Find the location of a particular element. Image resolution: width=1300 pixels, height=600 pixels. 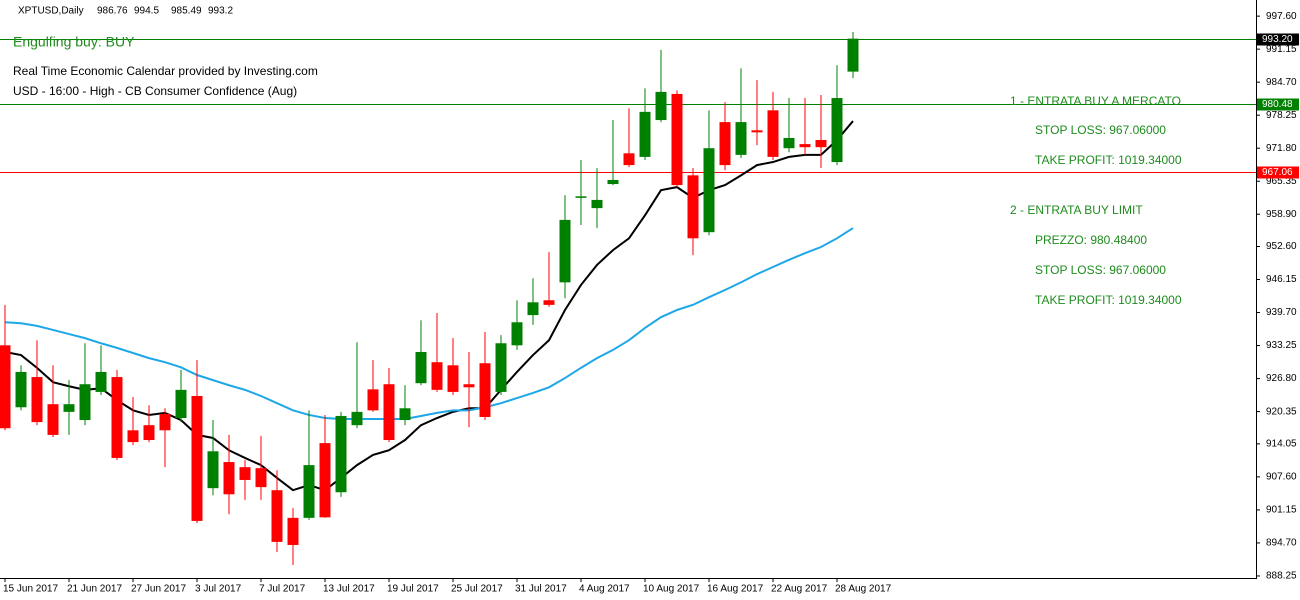

x-tick-label: 22 Aug 2017 is located at coordinates (799, 589).